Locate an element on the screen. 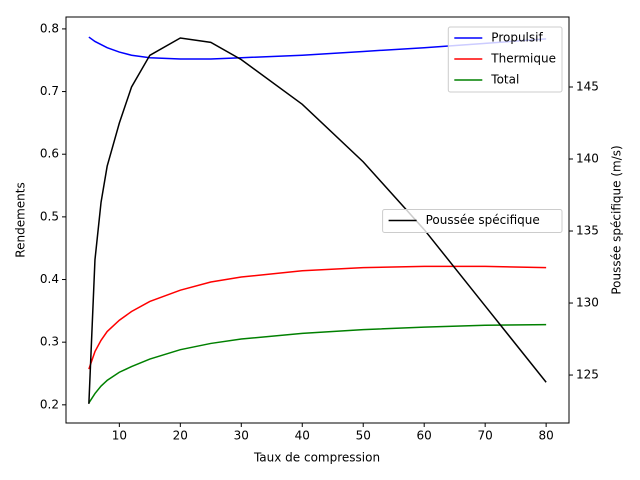 The height and width of the screenshot is (480, 640). legend-label: Propulsif is located at coordinates (517, 38).